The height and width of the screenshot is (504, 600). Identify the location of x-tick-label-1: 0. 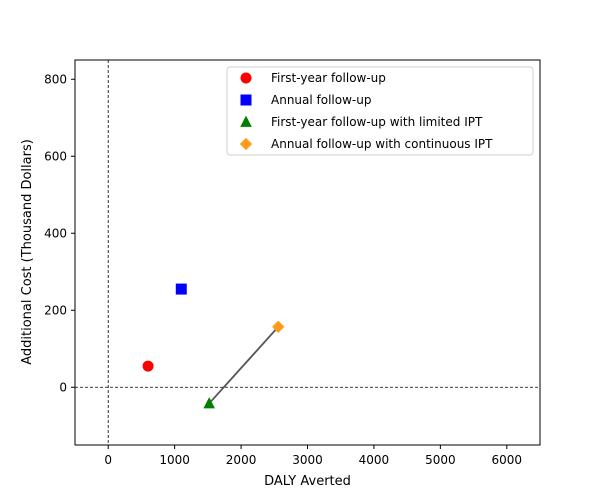
(108, 460).